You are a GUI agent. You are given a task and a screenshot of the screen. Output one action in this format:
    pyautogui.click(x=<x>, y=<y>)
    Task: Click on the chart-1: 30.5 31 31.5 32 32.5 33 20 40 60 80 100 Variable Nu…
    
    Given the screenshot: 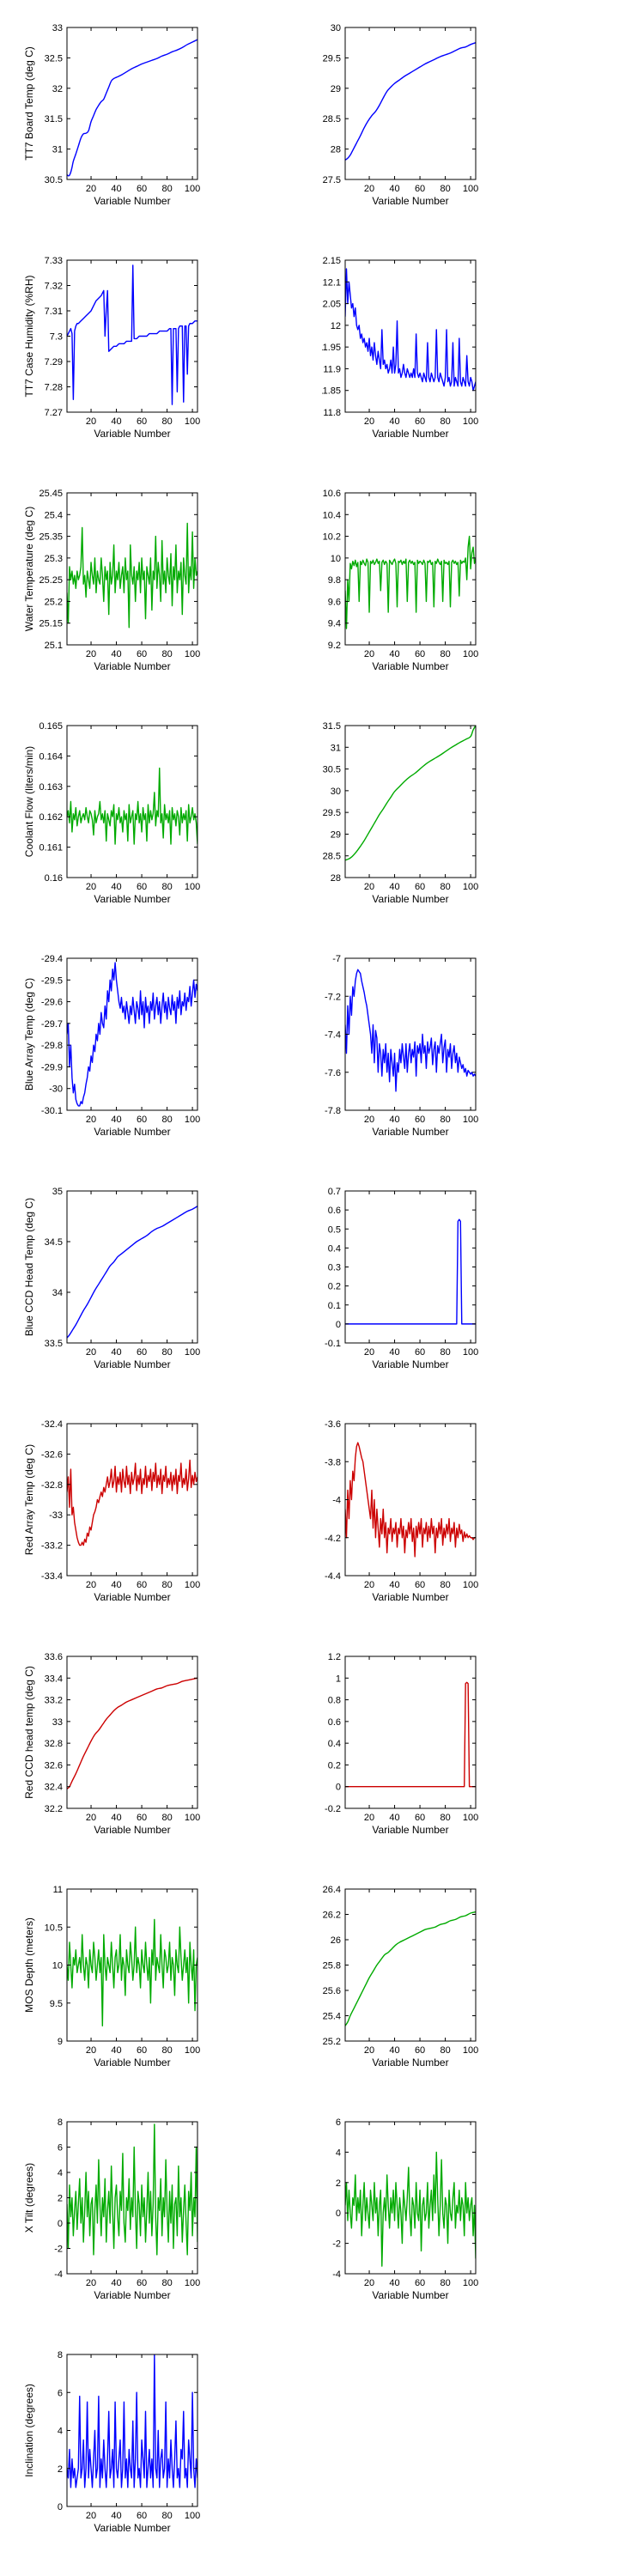 What is the action you would take?
    pyautogui.click(x=112, y=115)
    